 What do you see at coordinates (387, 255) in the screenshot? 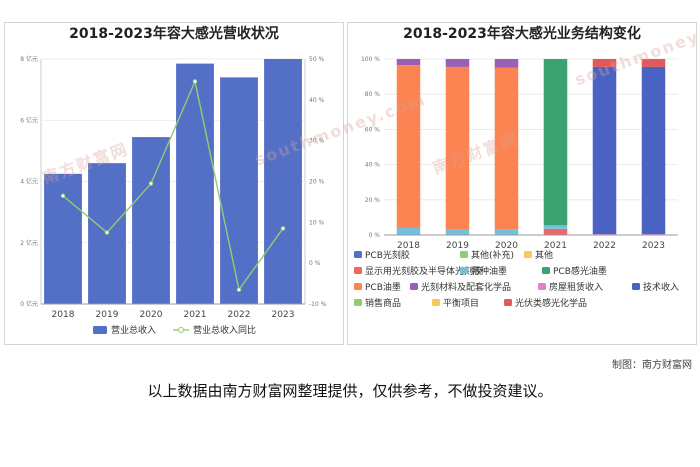
I see `legend-label: PCB光刻胶` at bounding box center [387, 255].